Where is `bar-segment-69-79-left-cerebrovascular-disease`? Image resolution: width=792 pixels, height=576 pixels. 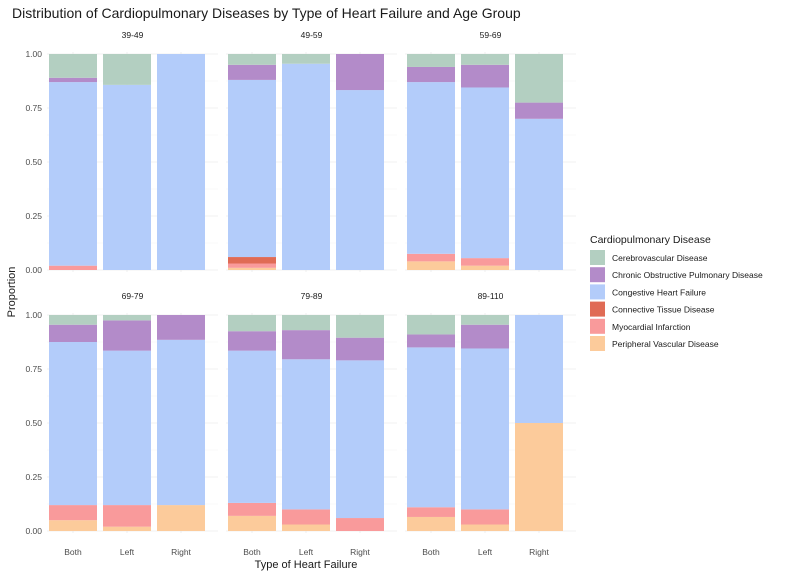 bar-segment-69-79-left-cerebrovascular-disease is located at coordinates (127, 318).